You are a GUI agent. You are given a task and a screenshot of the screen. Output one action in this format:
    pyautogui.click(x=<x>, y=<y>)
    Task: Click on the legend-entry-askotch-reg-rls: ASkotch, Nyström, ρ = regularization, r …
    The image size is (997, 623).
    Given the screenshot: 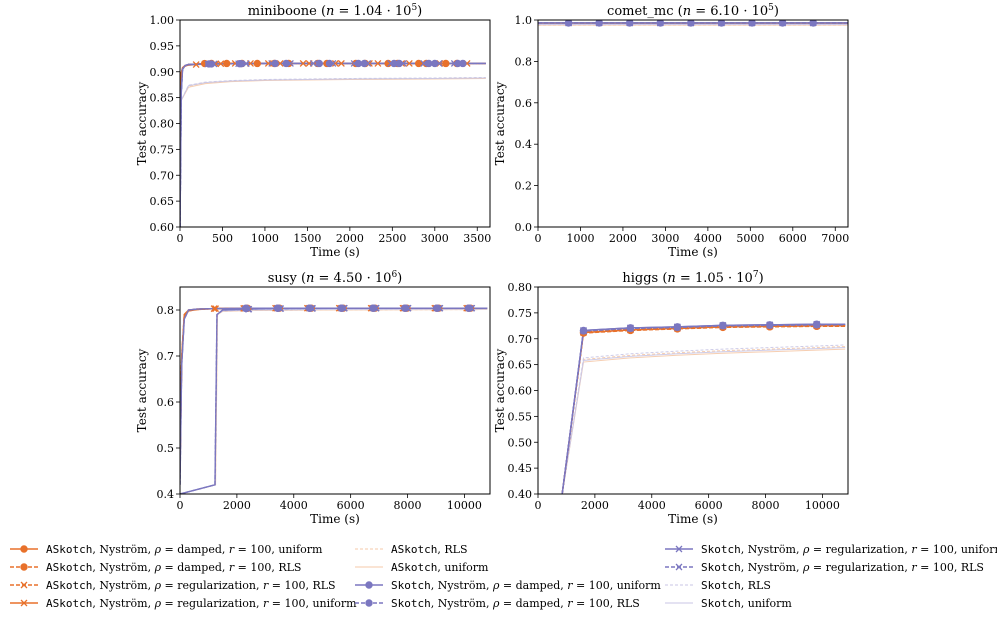 What is the action you would take?
    pyautogui.click(x=173, y=585)
    